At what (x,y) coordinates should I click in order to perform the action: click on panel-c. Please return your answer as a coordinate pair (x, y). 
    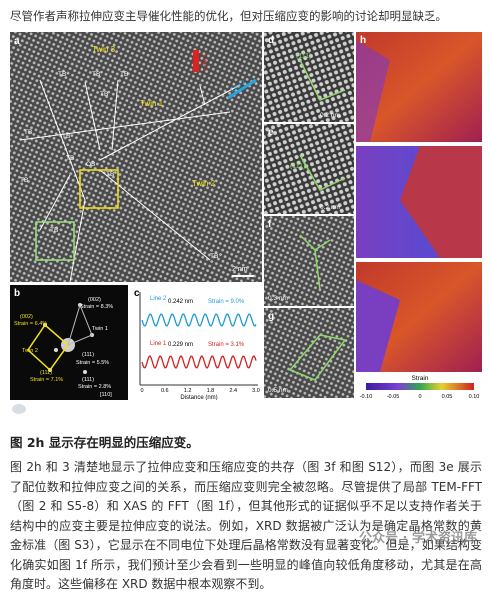
    Looking at the image, I should click on (196, 342).